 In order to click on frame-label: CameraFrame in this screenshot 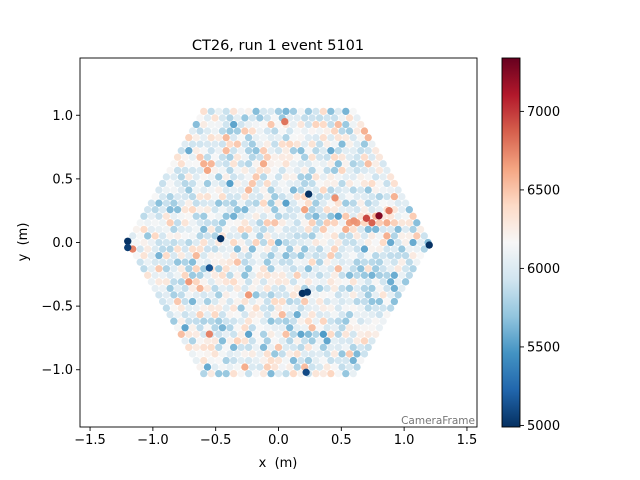, I will do `click(438, 421)`.